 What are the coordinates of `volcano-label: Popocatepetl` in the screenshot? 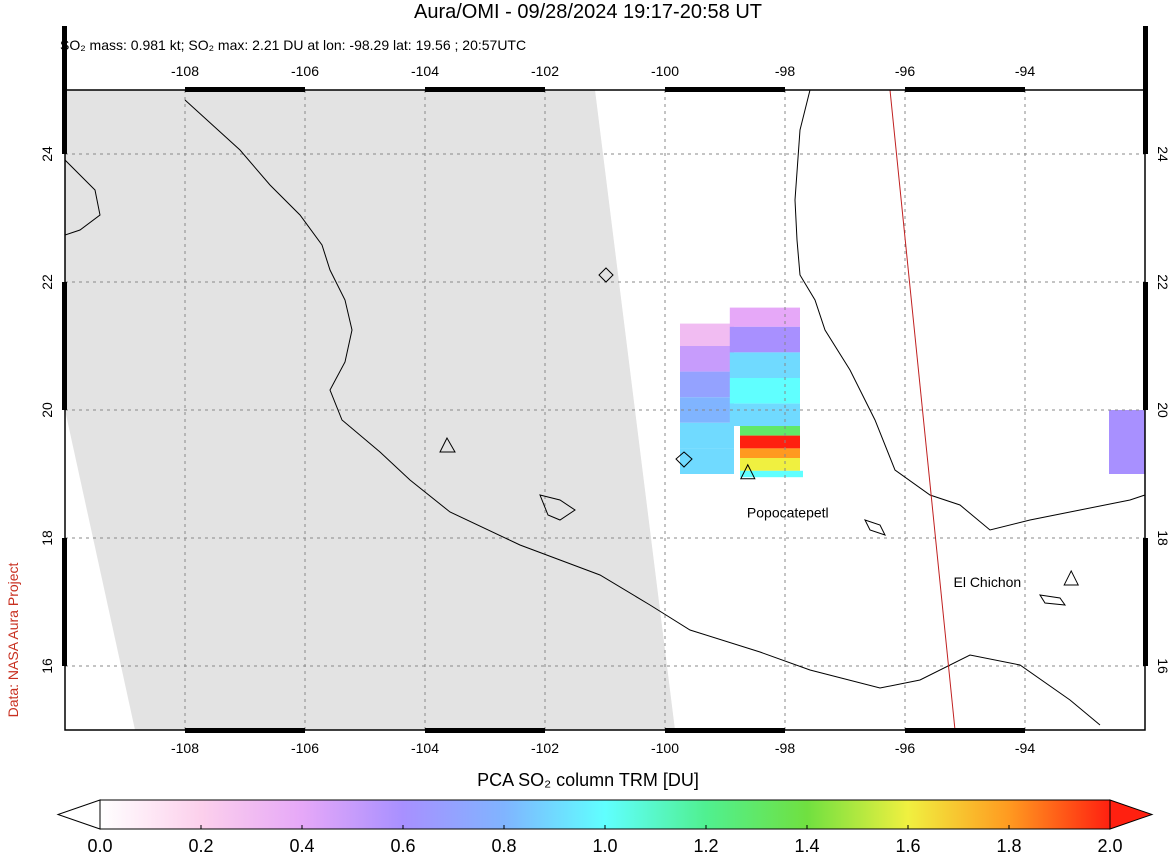 It's located at (788, 513).